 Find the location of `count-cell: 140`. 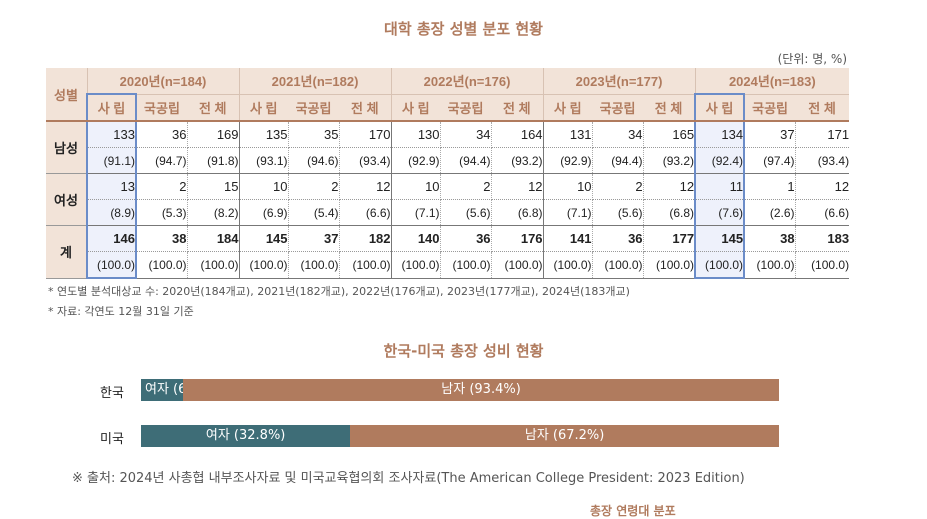

count-cell: 140 is located at coordinates (416, 238).